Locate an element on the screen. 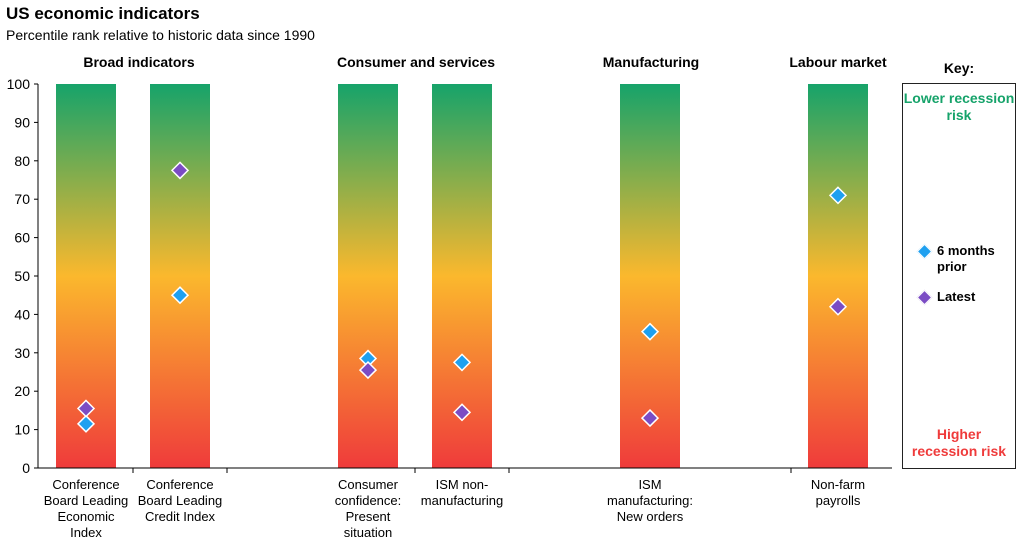 The image size is (1024, 550). category-label-line: ISM non- is located at coordinates (462, 484).